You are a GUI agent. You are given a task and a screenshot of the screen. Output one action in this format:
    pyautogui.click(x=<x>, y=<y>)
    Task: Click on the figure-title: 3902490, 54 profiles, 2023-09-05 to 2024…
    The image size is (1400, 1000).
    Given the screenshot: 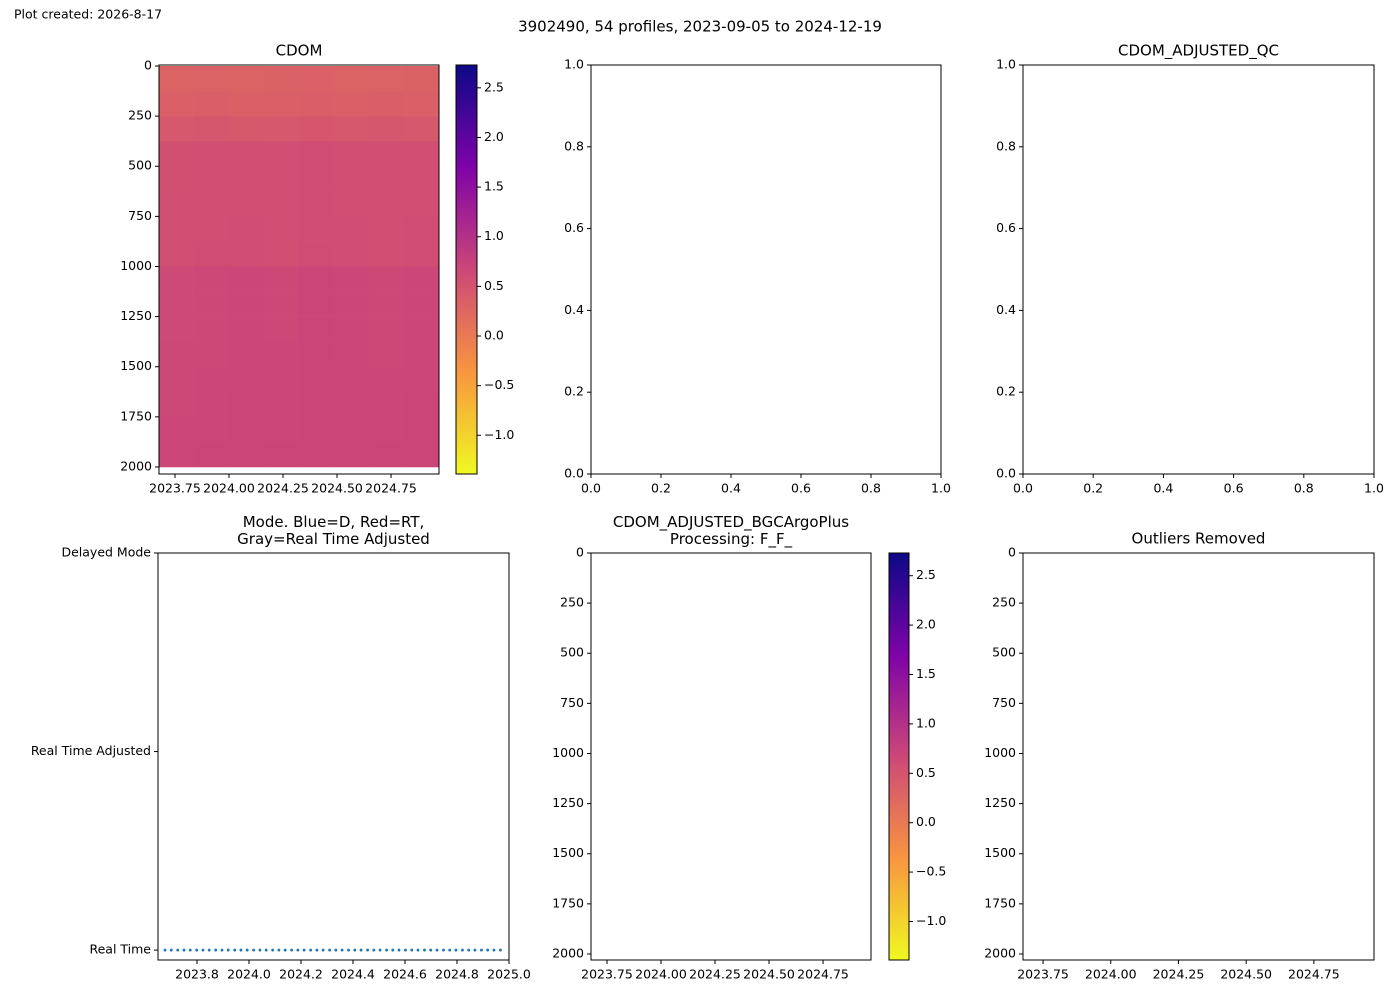 What is the action you would take?
    pyautogui.click(x=700, y=27)
    